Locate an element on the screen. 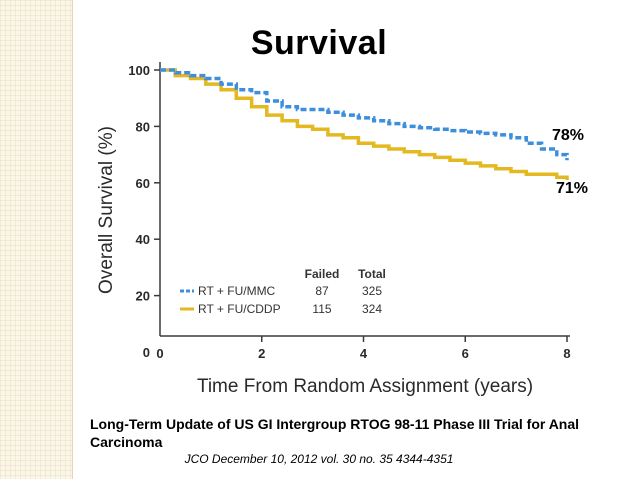 Image resolution: width=638 pixels, height=479 pixels. x-ticks: 0 2 4 6 8 is located at coordinates (363, 348).